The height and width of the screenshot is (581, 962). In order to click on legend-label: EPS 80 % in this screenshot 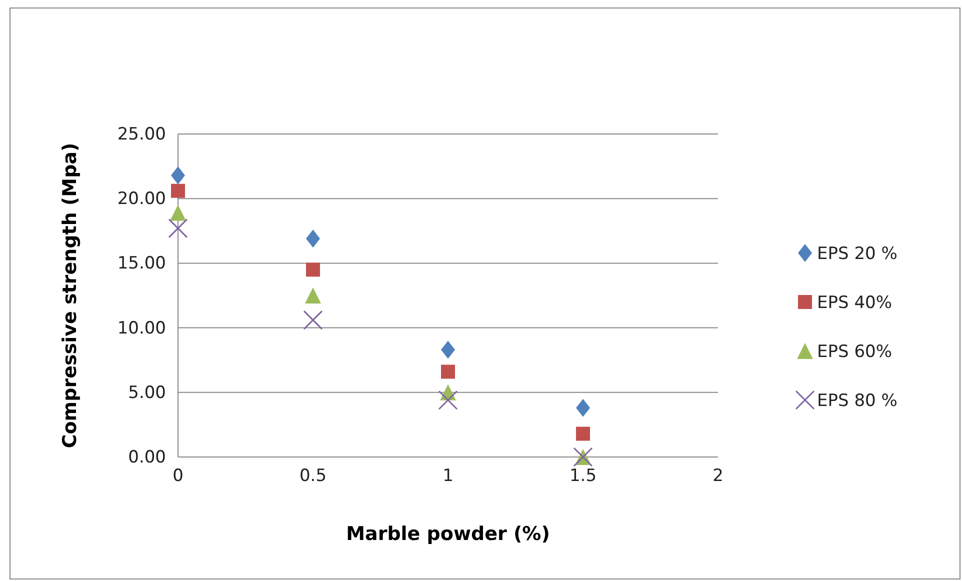, I will do `click(857, 401)`.